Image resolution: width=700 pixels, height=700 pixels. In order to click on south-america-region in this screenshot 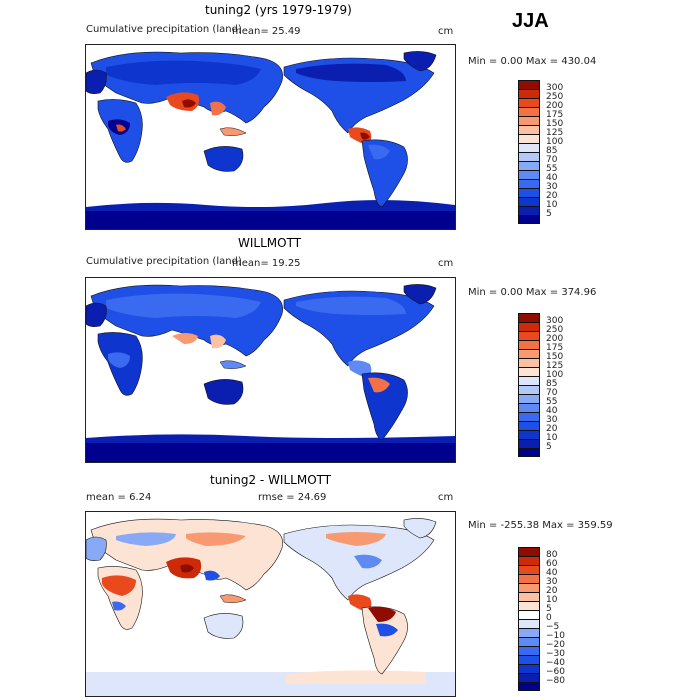, I will do `click(384, 640)`.